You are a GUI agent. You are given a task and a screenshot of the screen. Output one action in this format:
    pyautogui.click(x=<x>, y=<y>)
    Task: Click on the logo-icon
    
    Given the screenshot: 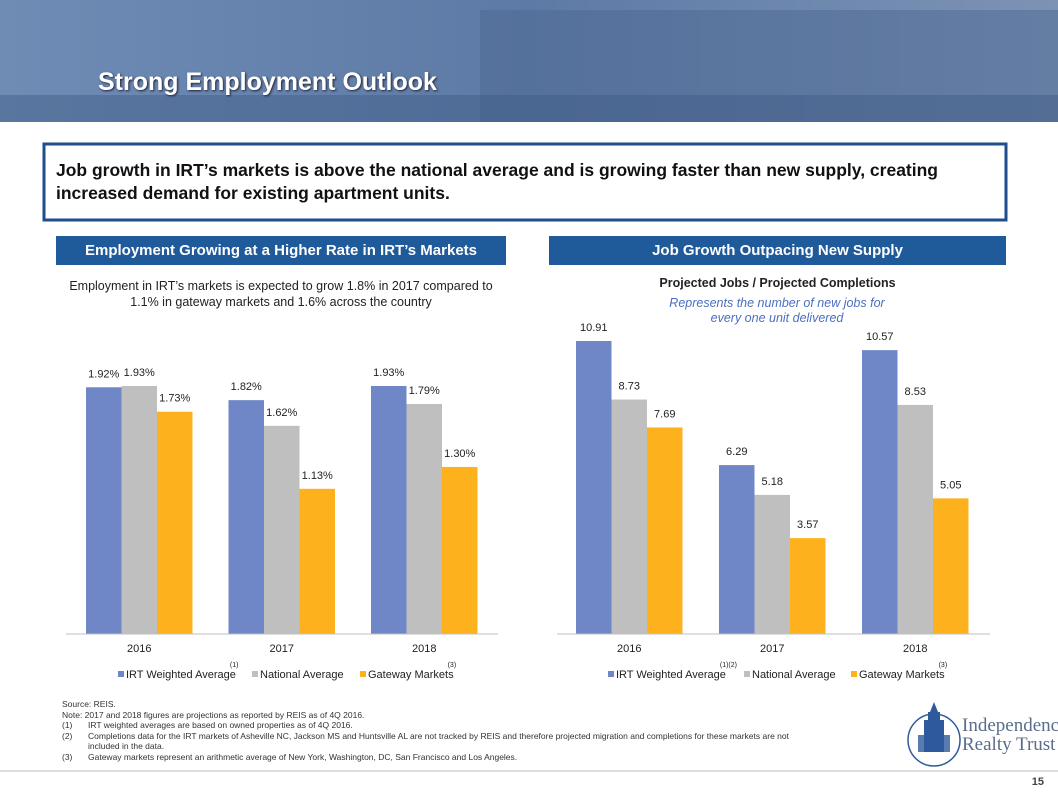 What is the action you would take?
    pyautogui.click(x=934, y=734)
    